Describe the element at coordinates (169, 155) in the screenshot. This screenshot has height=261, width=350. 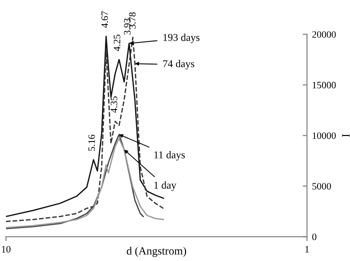
I see `text: 11 days` at that location.